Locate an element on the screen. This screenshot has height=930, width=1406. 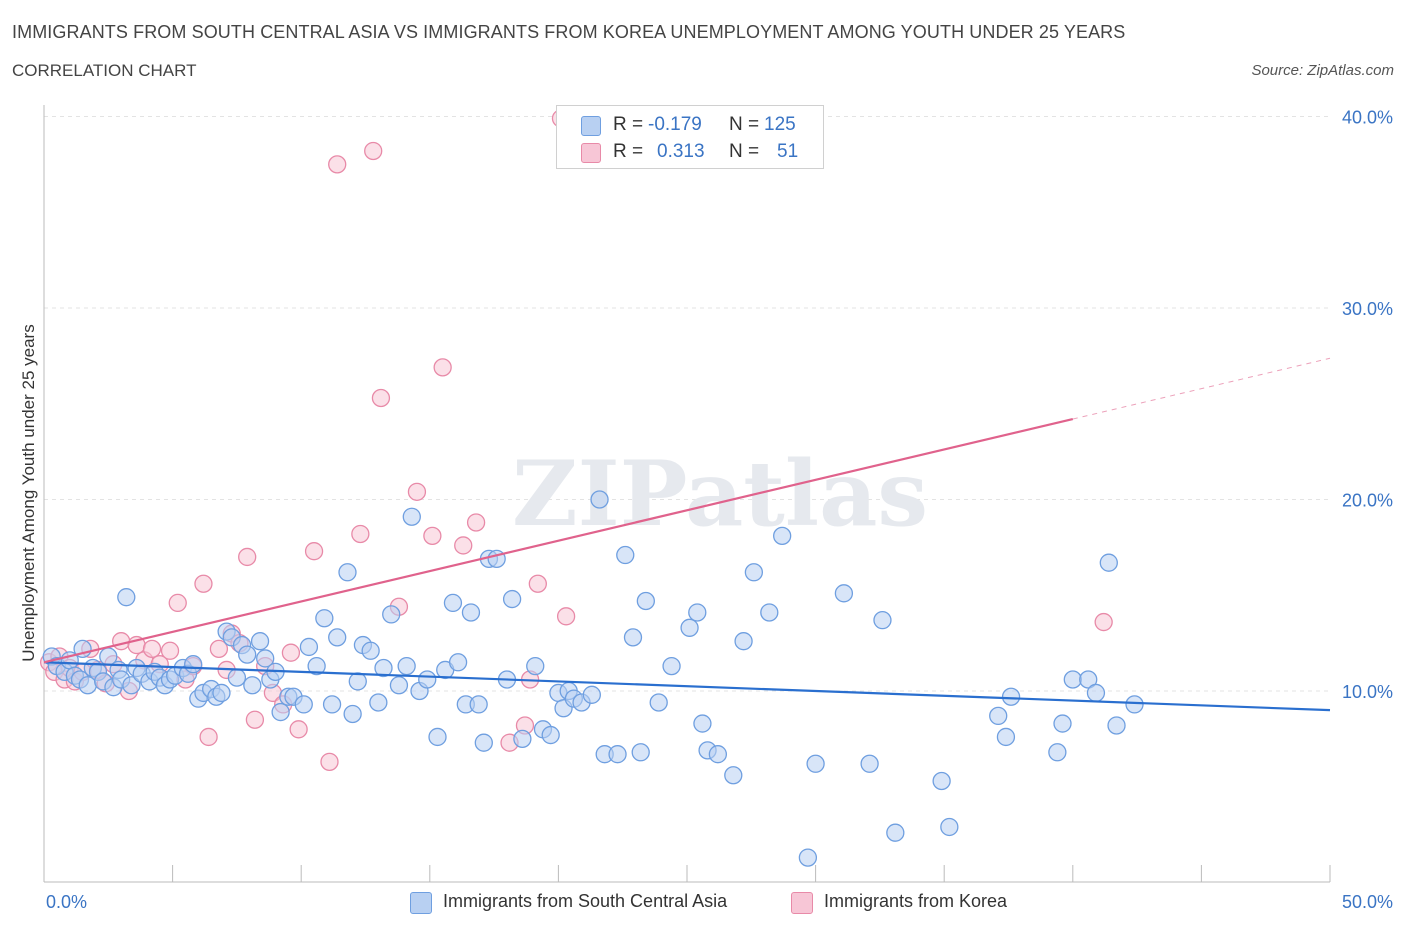
bottom-legend-label: Immigrants from South Central Asia is located at coordinates (585, 901).